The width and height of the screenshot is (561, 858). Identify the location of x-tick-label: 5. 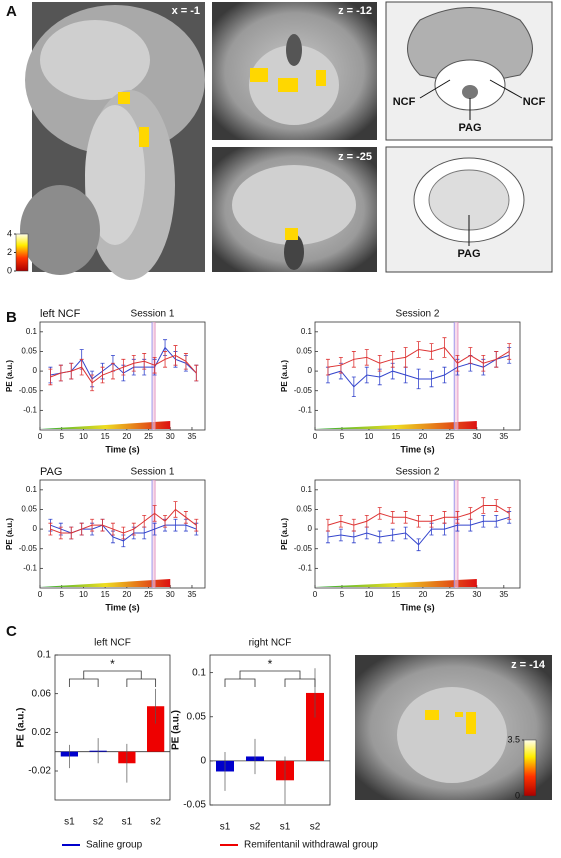
(61, 594).